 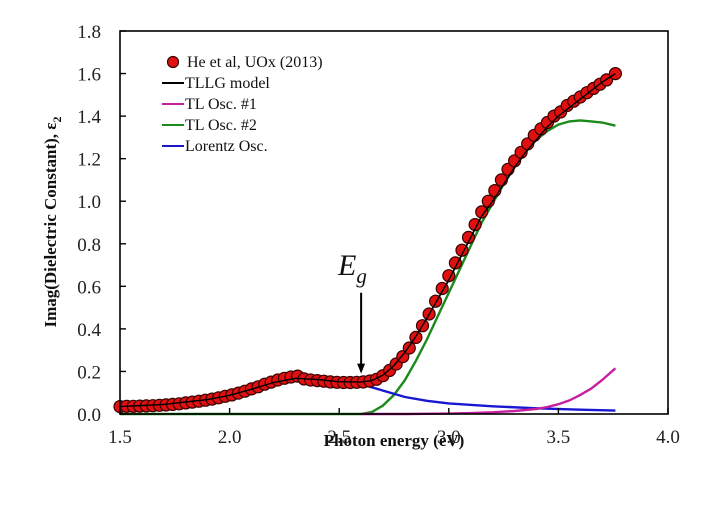 What do you see at coordinates (89, 245) in the screenshot?
I see `y-tick-label: 0.8` at bounding box center [89, 245].